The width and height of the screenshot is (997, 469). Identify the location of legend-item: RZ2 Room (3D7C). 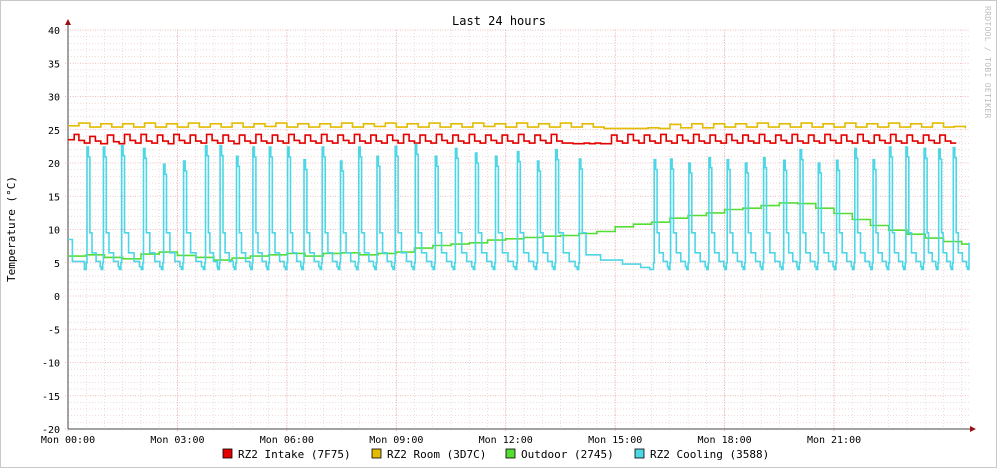
(428, 454).